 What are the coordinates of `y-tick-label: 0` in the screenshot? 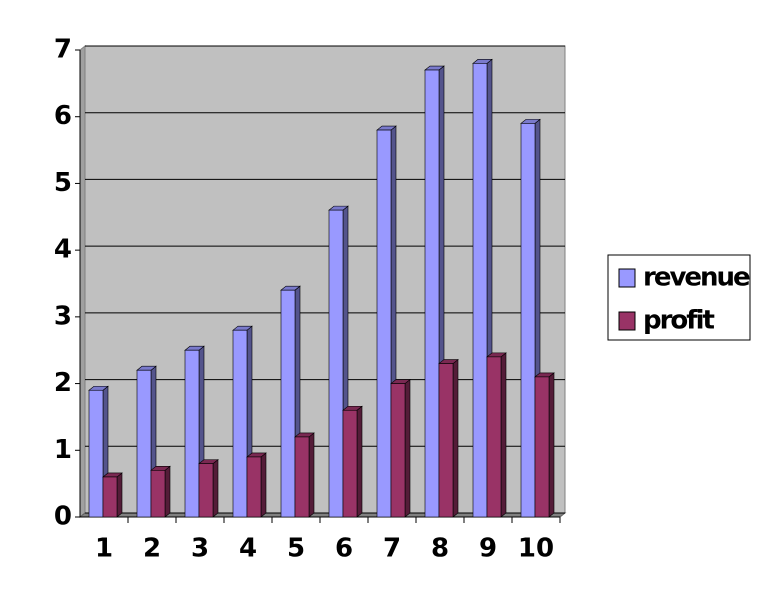 It's located at (63, 517).